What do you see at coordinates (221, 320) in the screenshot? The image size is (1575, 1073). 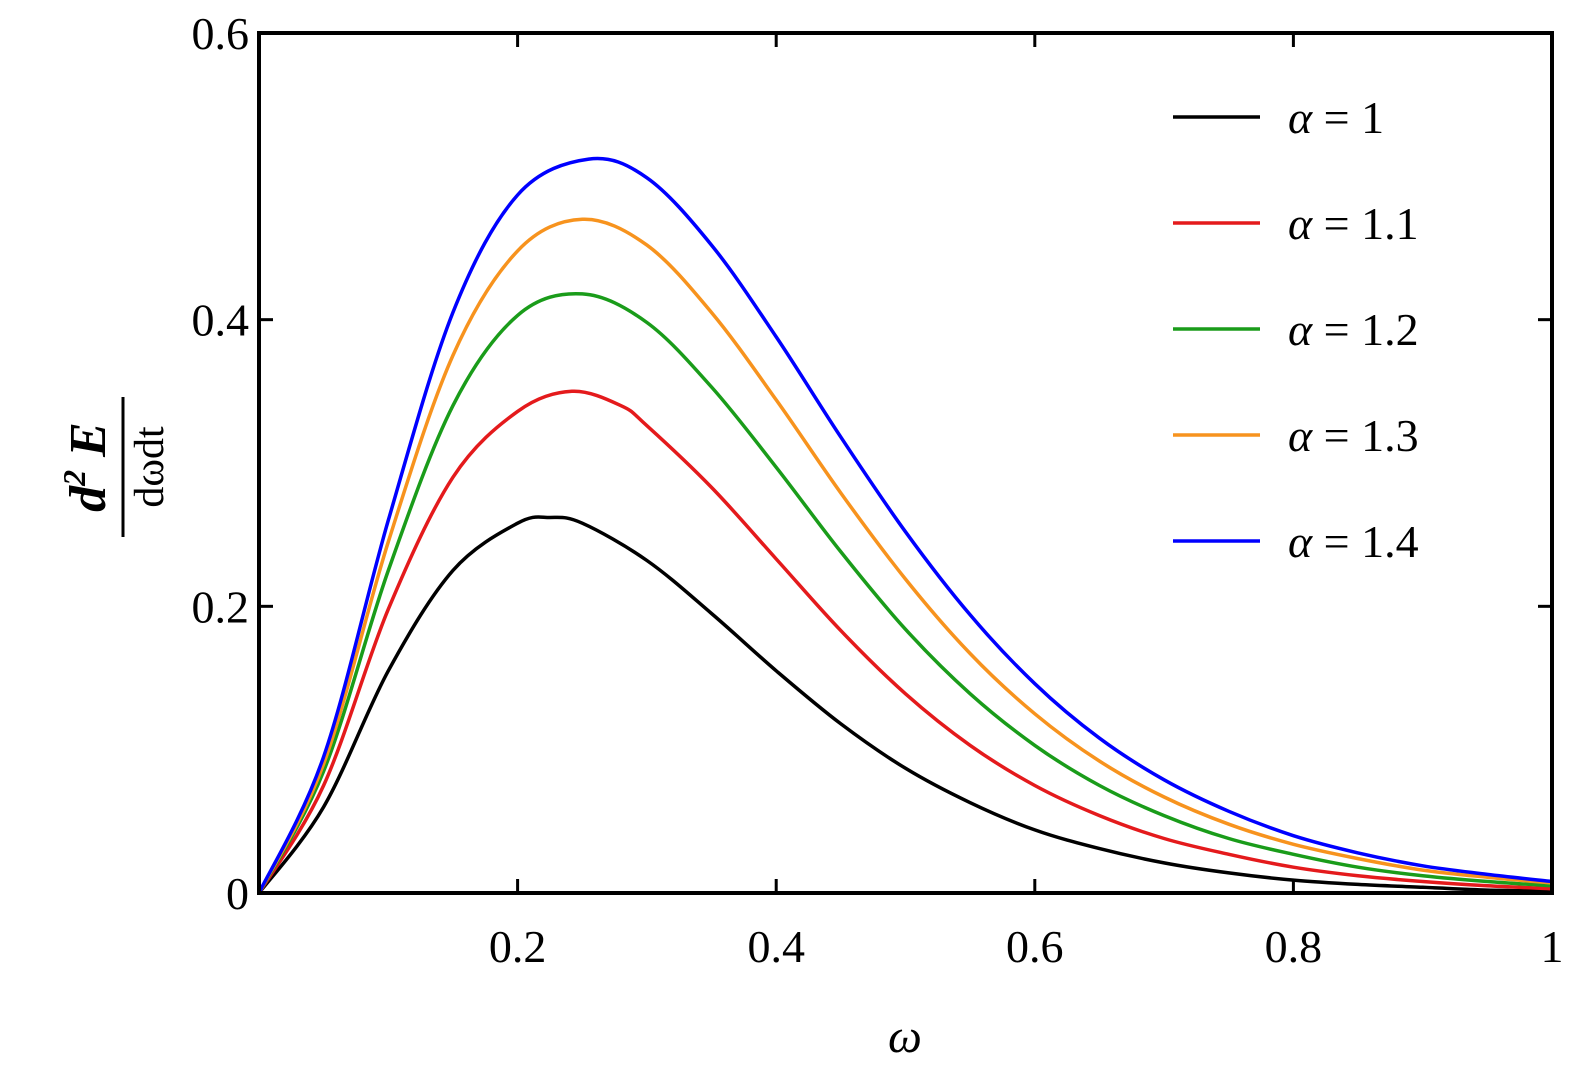 I see `y-tick-label: 0.4` at bounding box center [221, 320].